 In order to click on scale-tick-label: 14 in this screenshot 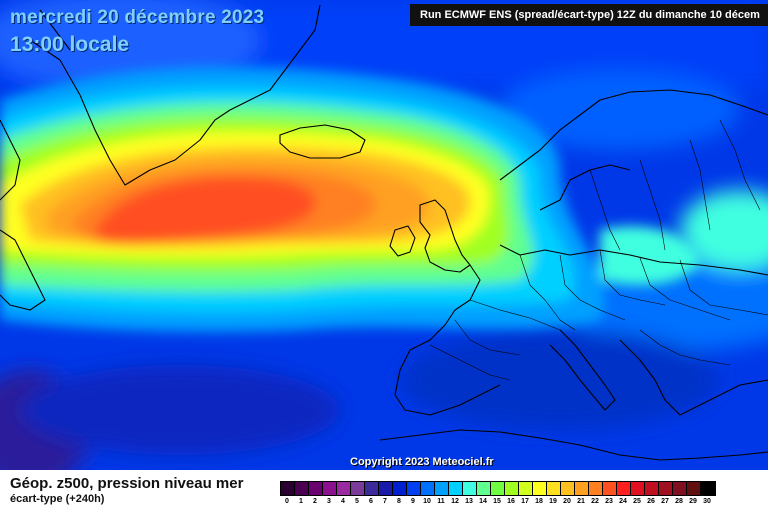, I will do `click(483, 501)`.